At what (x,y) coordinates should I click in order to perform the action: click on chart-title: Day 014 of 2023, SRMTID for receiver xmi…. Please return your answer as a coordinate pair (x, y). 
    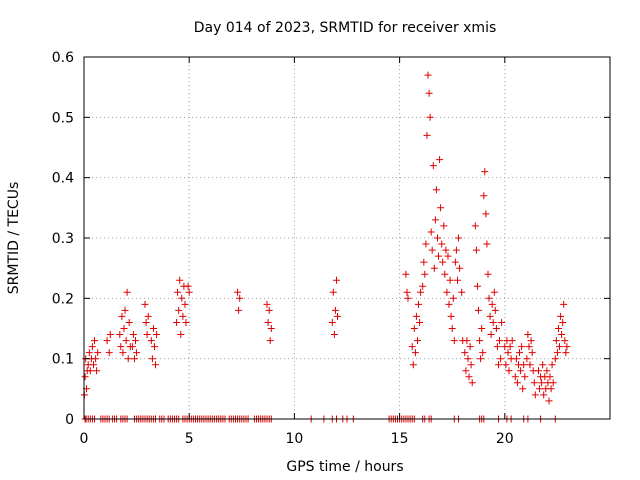
    Looking at the image, I should click on (345, 28).